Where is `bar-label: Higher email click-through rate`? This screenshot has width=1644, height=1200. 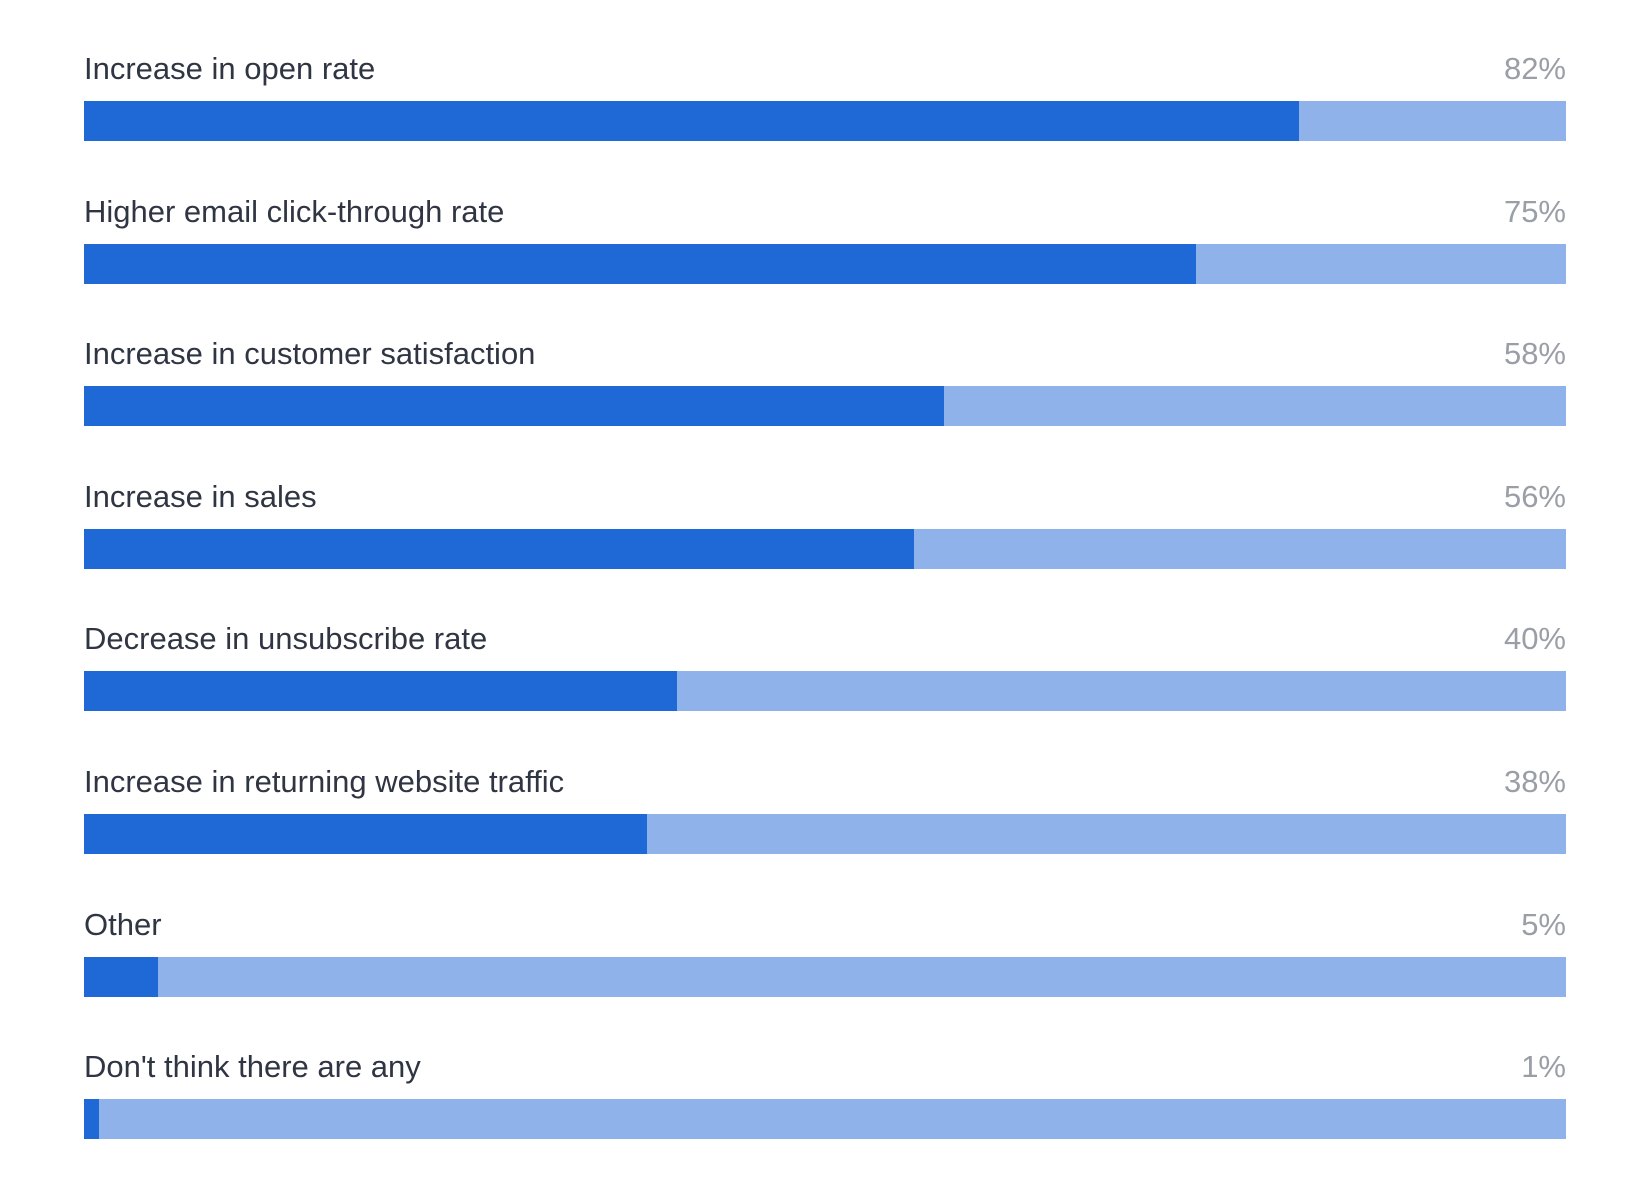 bar-label: Higher email click-through rate is located at coordinates (294, 211).